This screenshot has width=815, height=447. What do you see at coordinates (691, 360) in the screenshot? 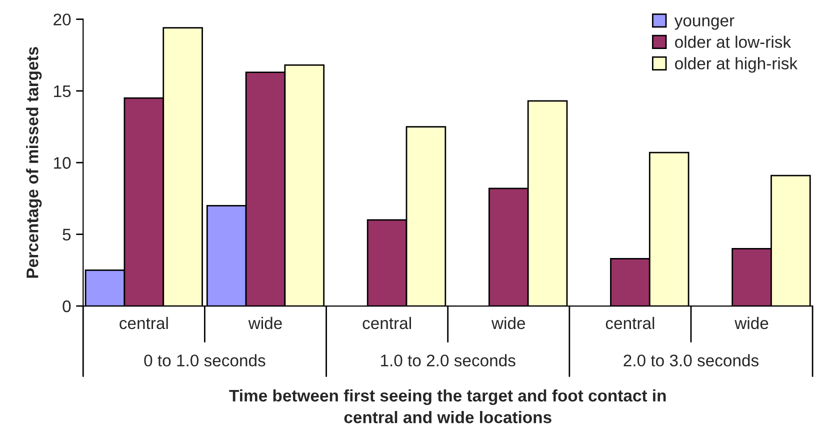
I see `text: 2.0 to 3.0 seconds` at bounding box center [691, 360].